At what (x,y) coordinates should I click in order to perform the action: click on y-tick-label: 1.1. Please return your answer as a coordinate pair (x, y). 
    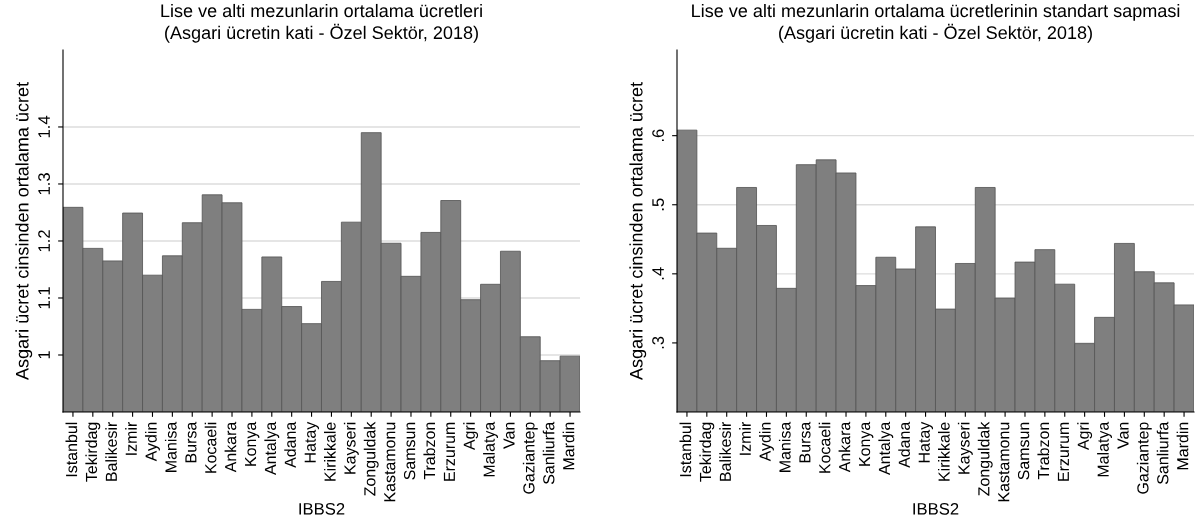
    Looking at the image, I should click on (44, 298).